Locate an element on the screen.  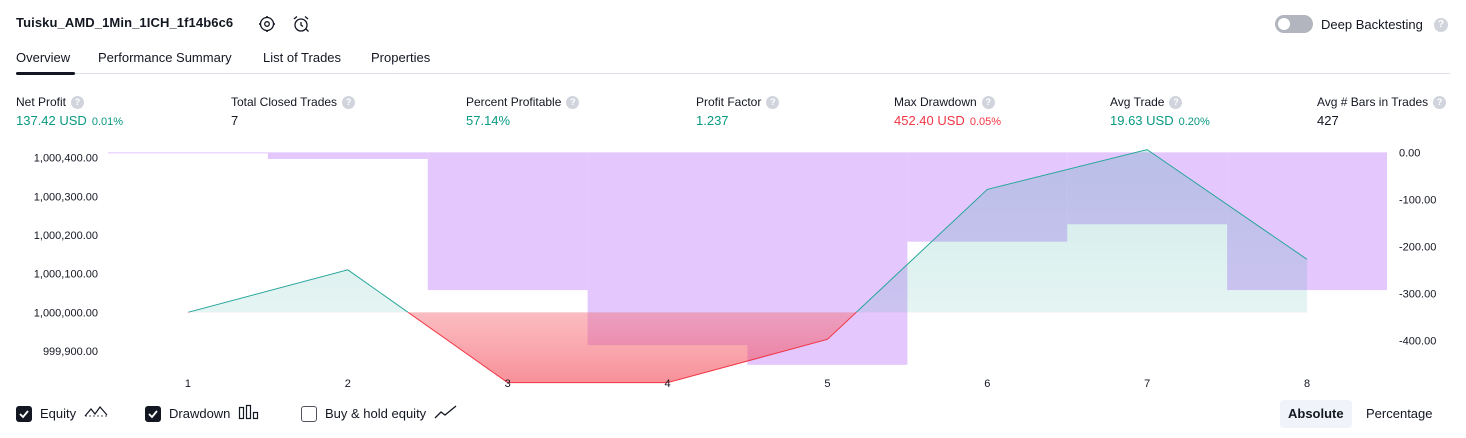
drawdown-label: Drawdown is located at coordinates (200, 413).